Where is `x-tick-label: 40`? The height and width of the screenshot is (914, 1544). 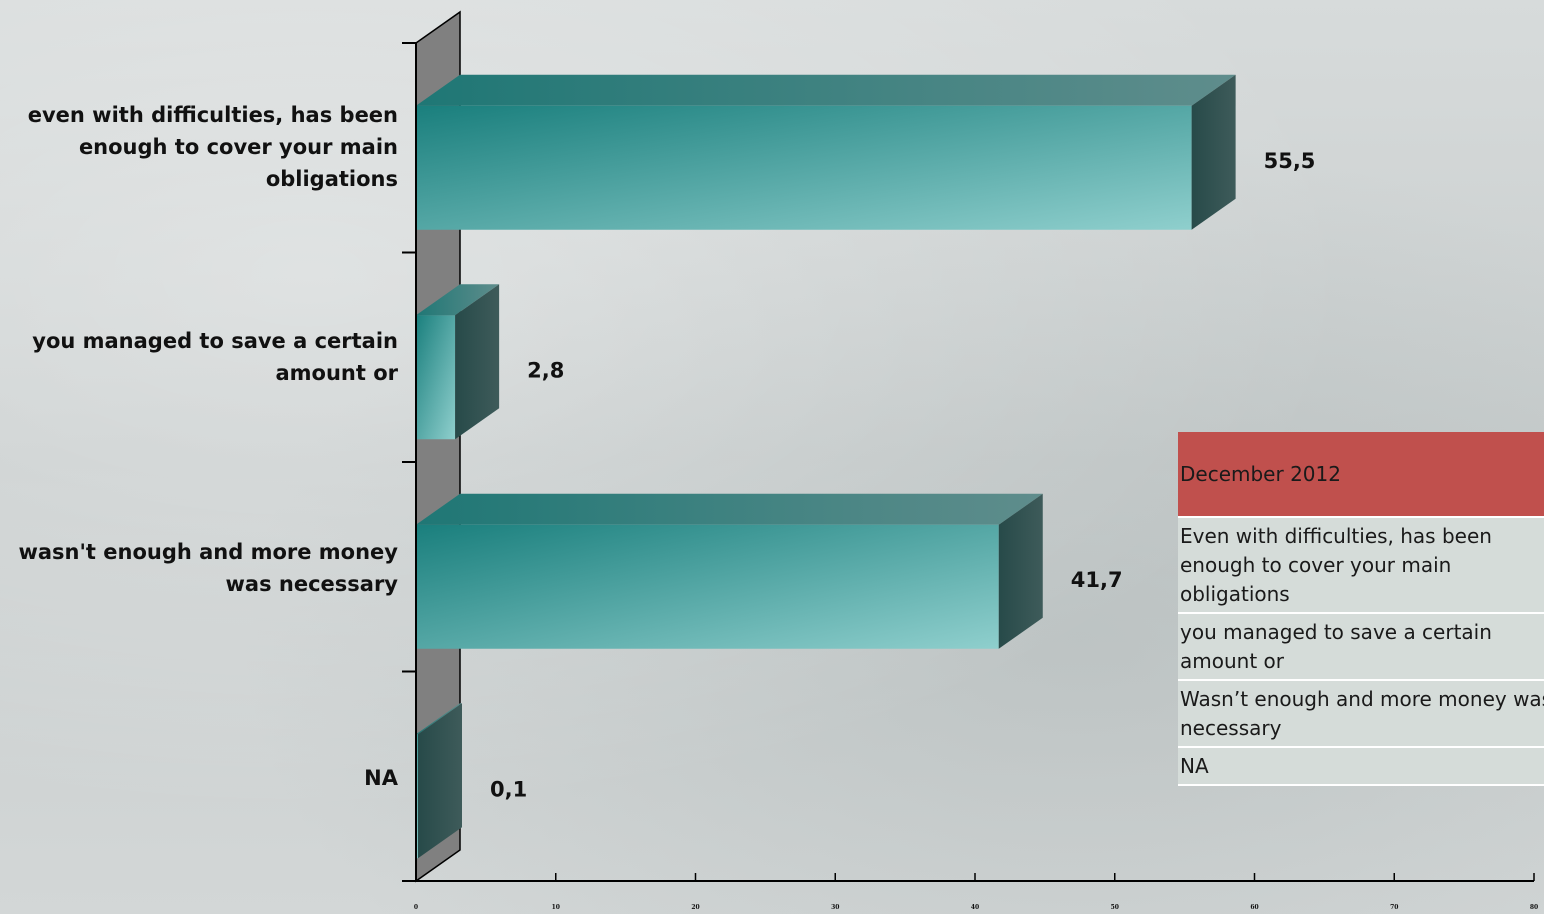
x-tick-label: 40 is located at coordinates (975, 907).